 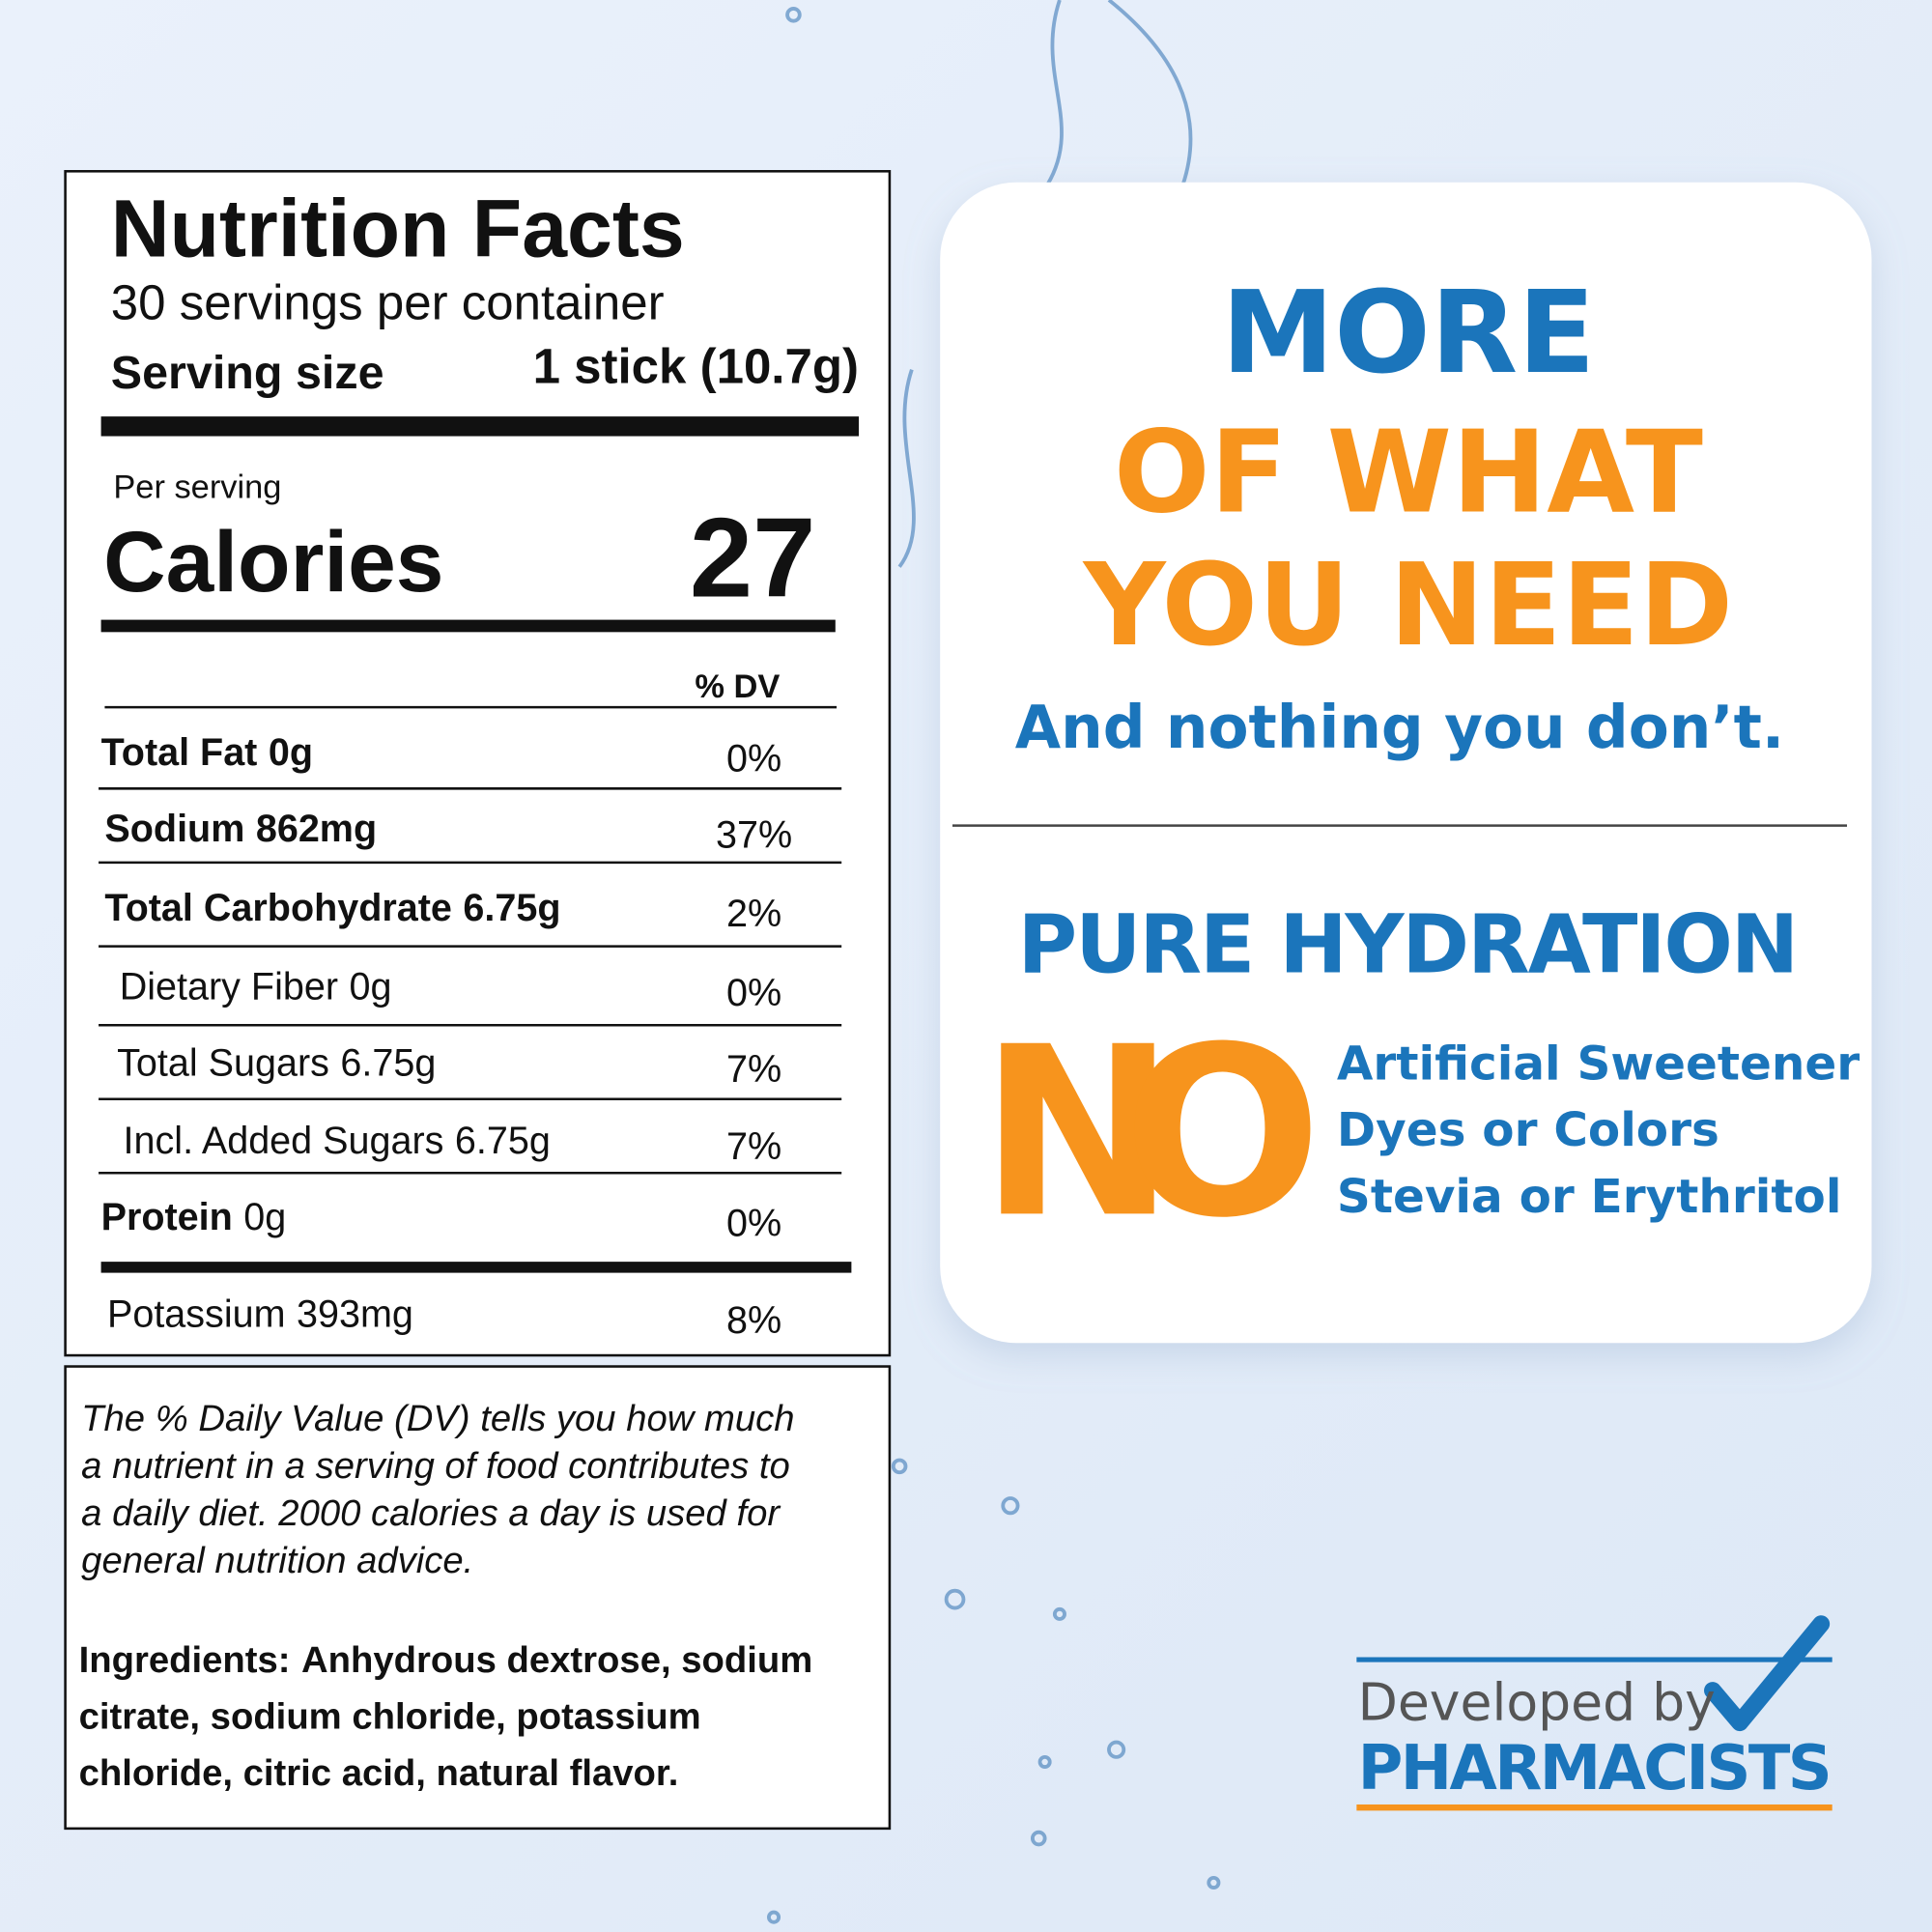 I want to click on no-item: Dyes or Colors, so click(x=1528, y=1130).